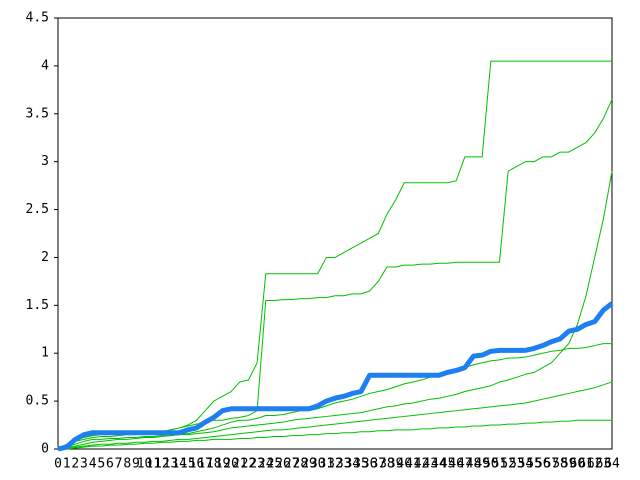 This screenshot has width=640, height=480. I want to click on x-tick-label: 59, so click(569, 464).